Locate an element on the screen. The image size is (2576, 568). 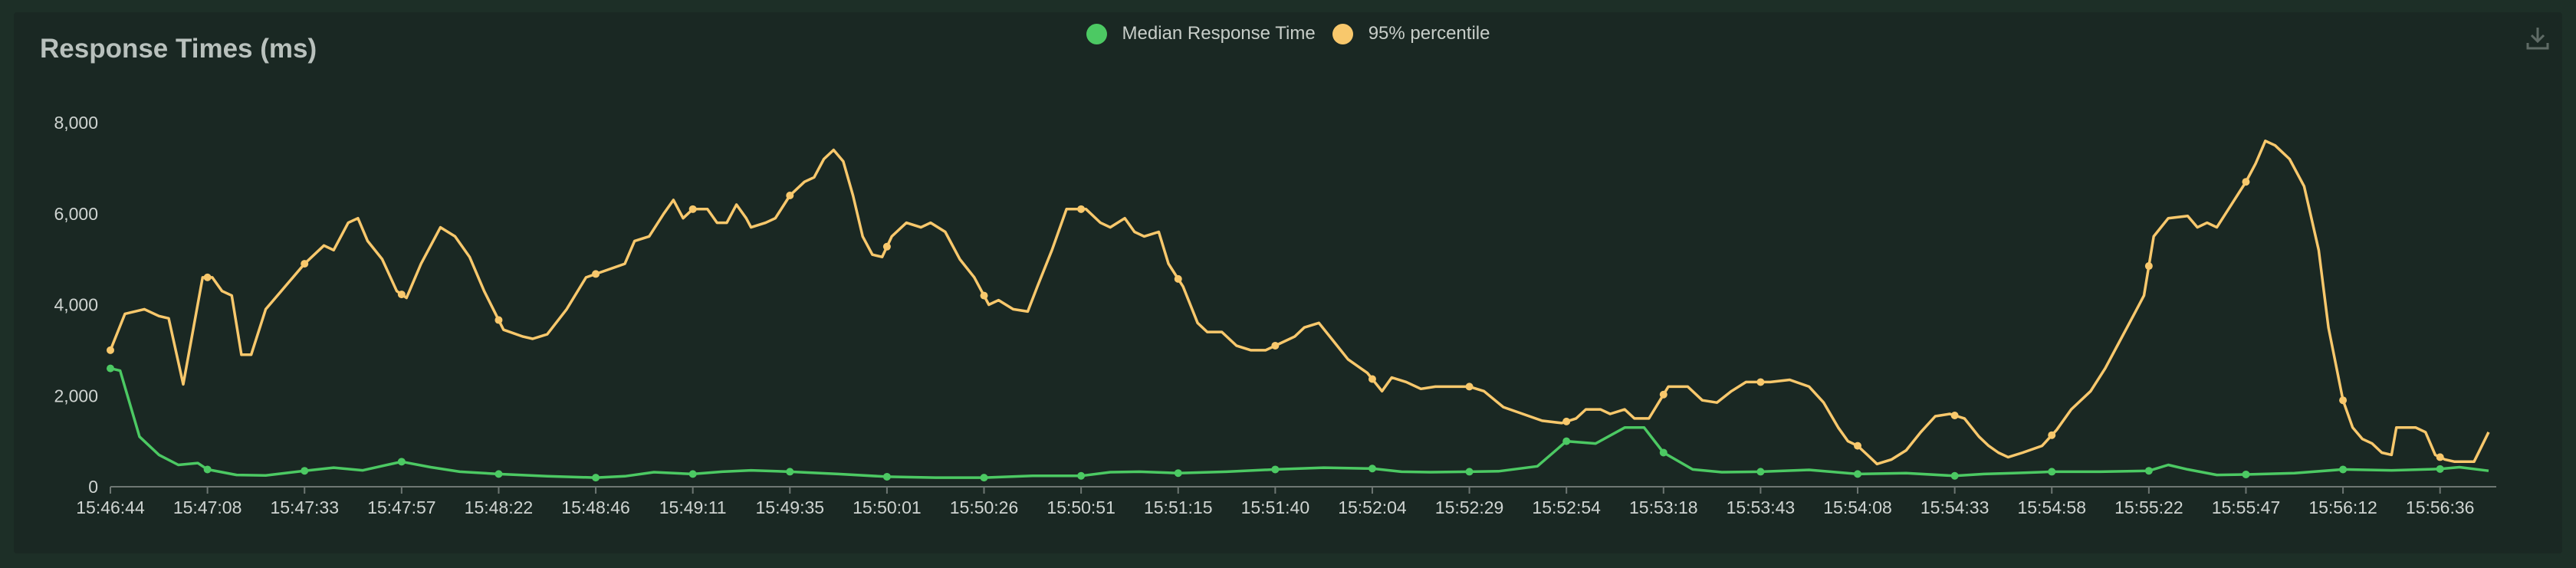
legend-item-median: Median Response Time is located at coordinates (1201, 33).